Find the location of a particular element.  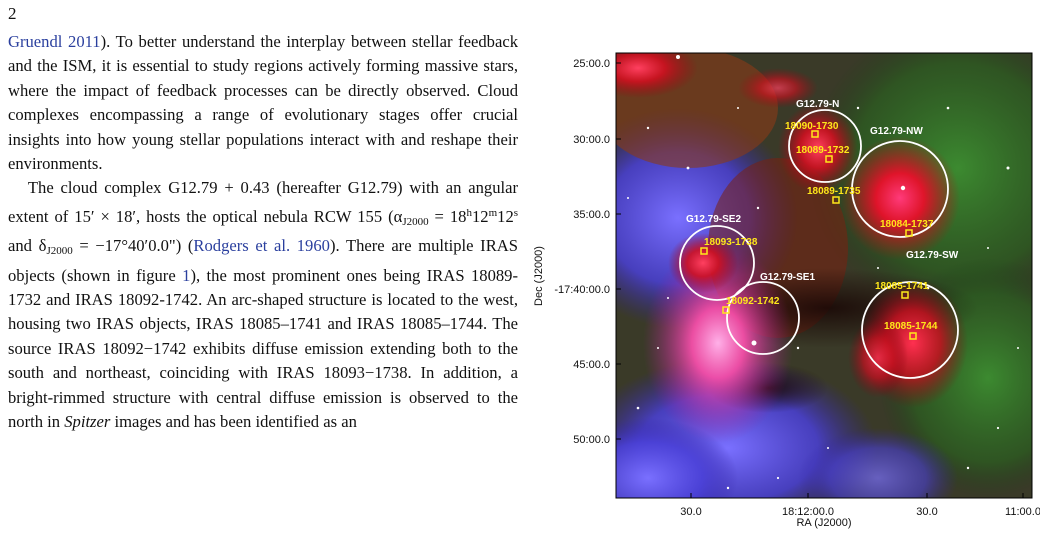

source-markers is located at coordinates (808, 235).